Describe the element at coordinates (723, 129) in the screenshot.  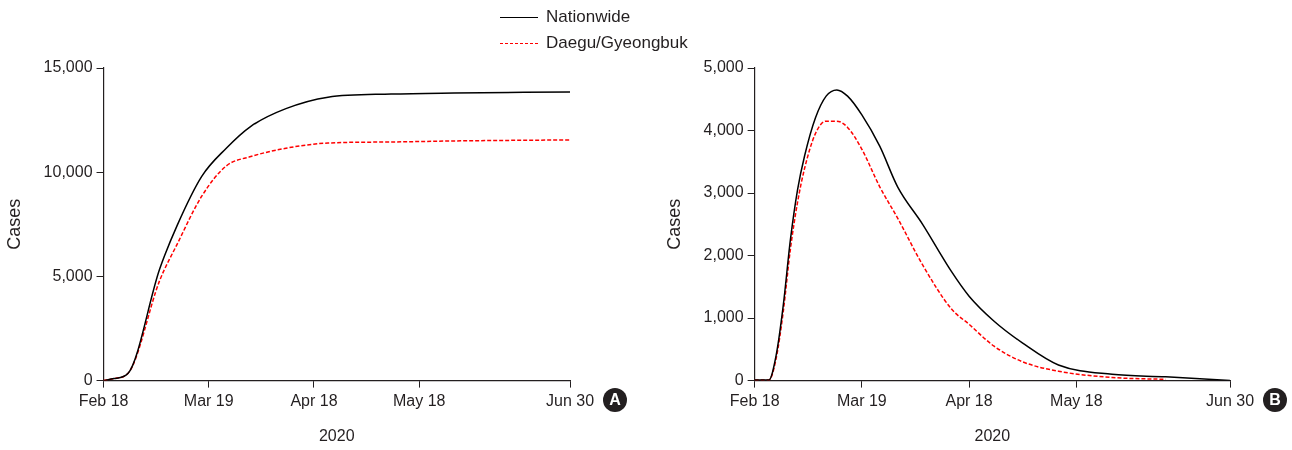
I see `y-tick-label: 4,000` at that location.